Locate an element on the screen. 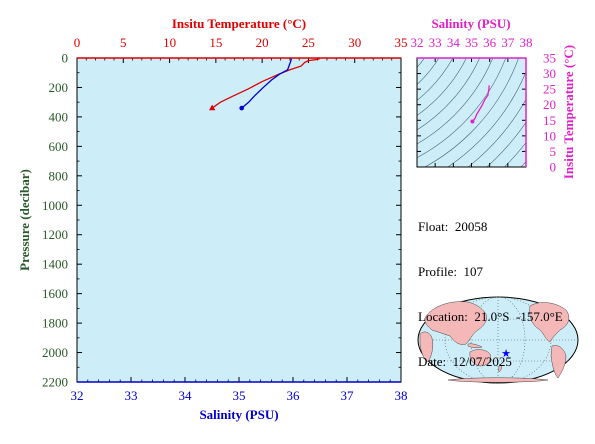  ts-salinity-tick-label: 38 is located at coordinates (526, 42).